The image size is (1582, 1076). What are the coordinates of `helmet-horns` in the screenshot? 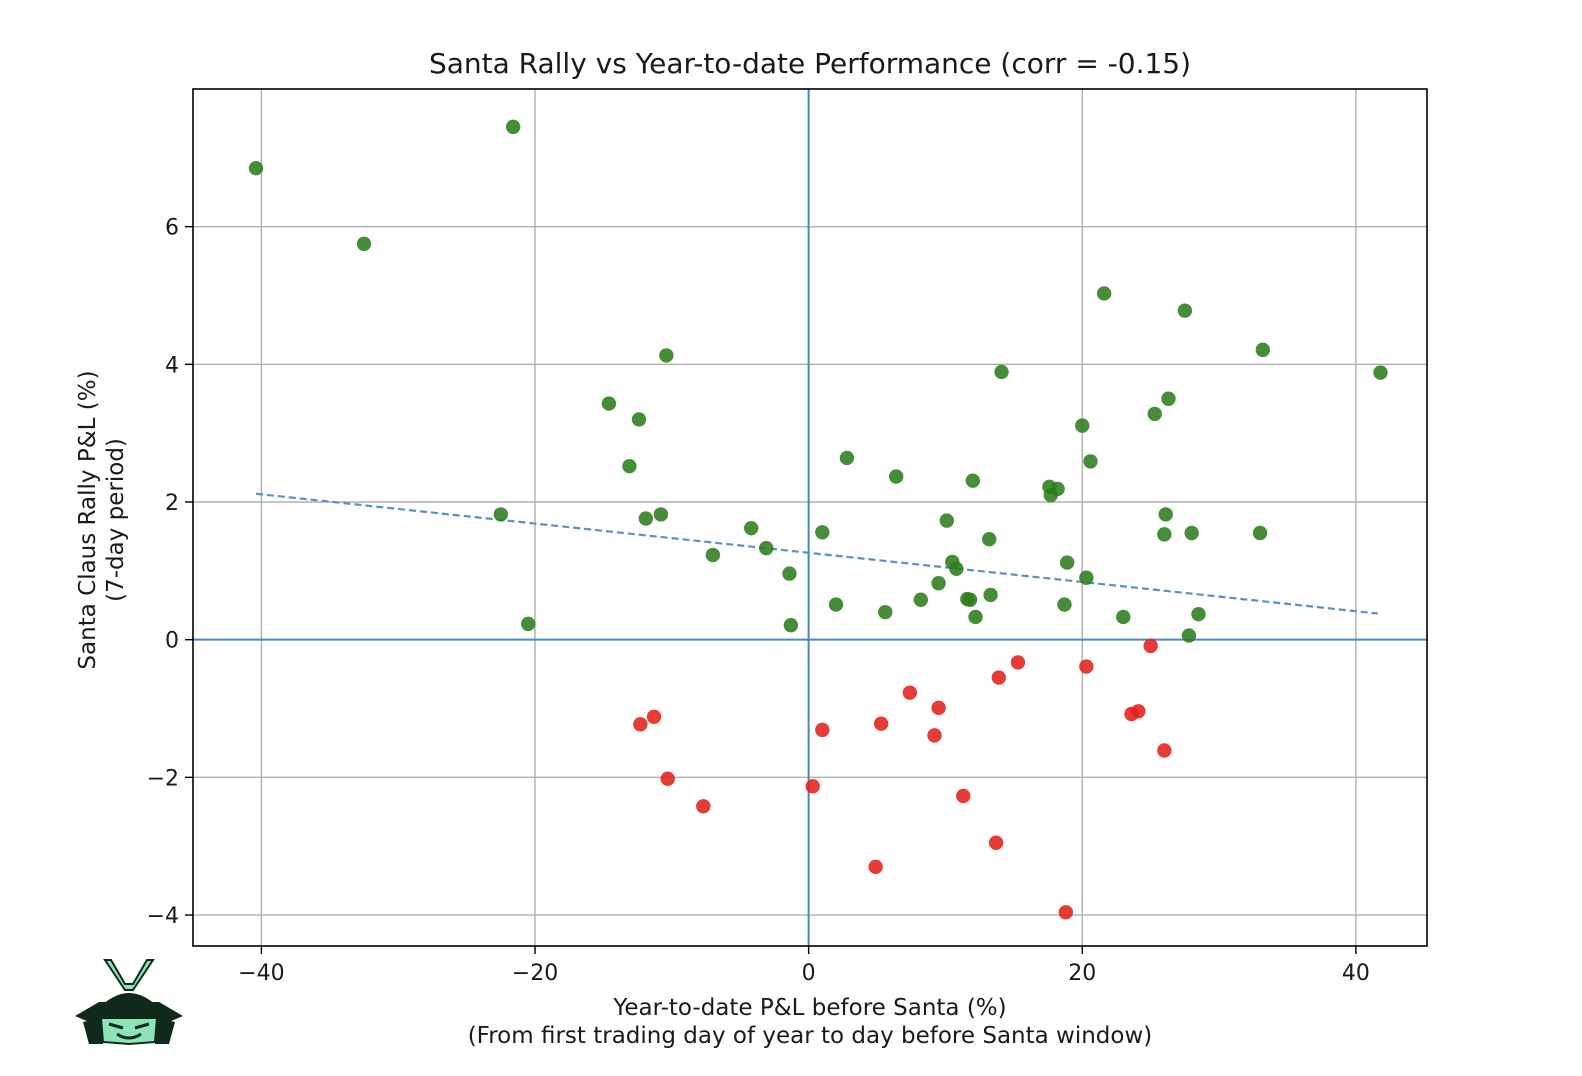 It's located at (129, 975).